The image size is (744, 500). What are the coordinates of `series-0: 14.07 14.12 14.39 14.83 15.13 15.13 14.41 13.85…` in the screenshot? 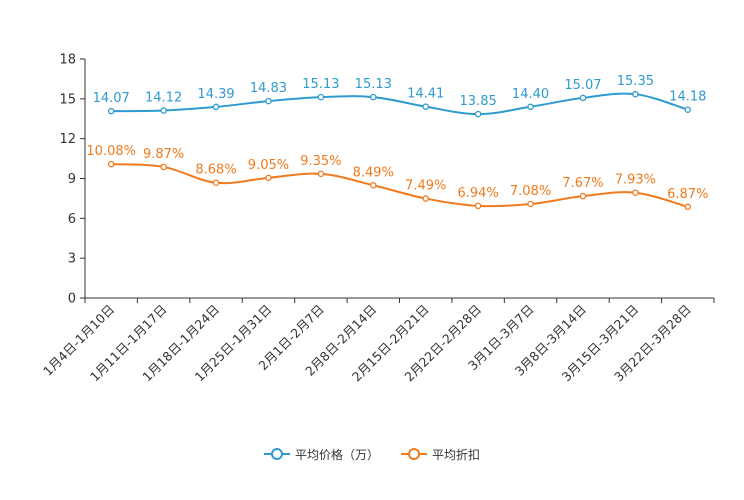 It's located at (399, 96).